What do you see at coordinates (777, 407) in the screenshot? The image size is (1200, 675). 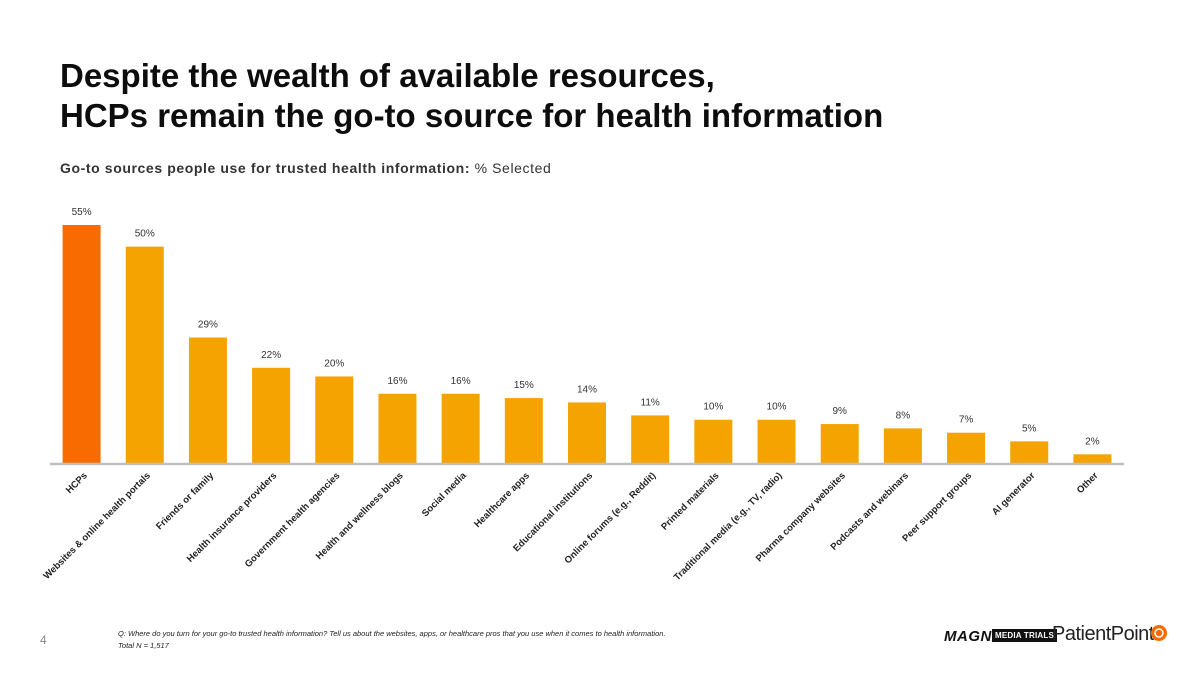 I see `data-label-12: 10%` at bounding box center [777, 407].